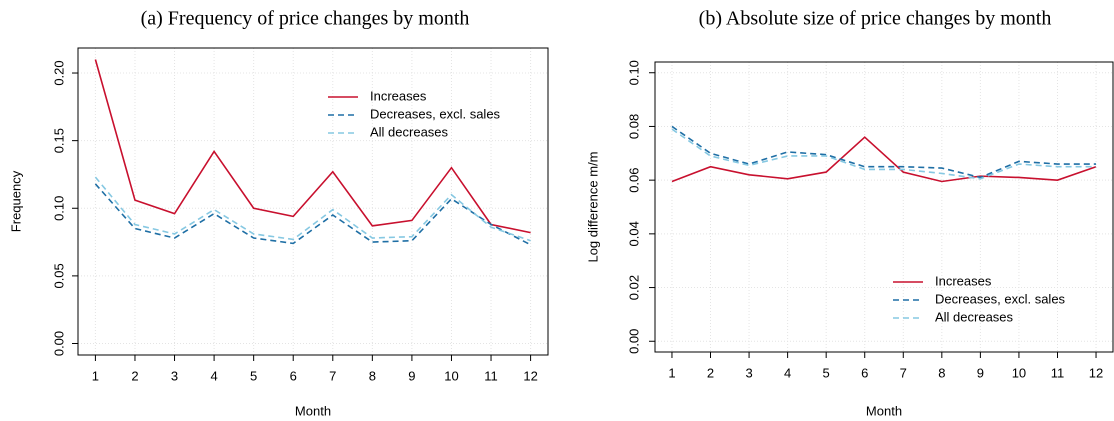 This screenshot has width=1114, height=421. What do you see at coordinates (15, 201) in the screenshot?
I see `y-axis-label: Frequency` at bounding box center [15, 201].